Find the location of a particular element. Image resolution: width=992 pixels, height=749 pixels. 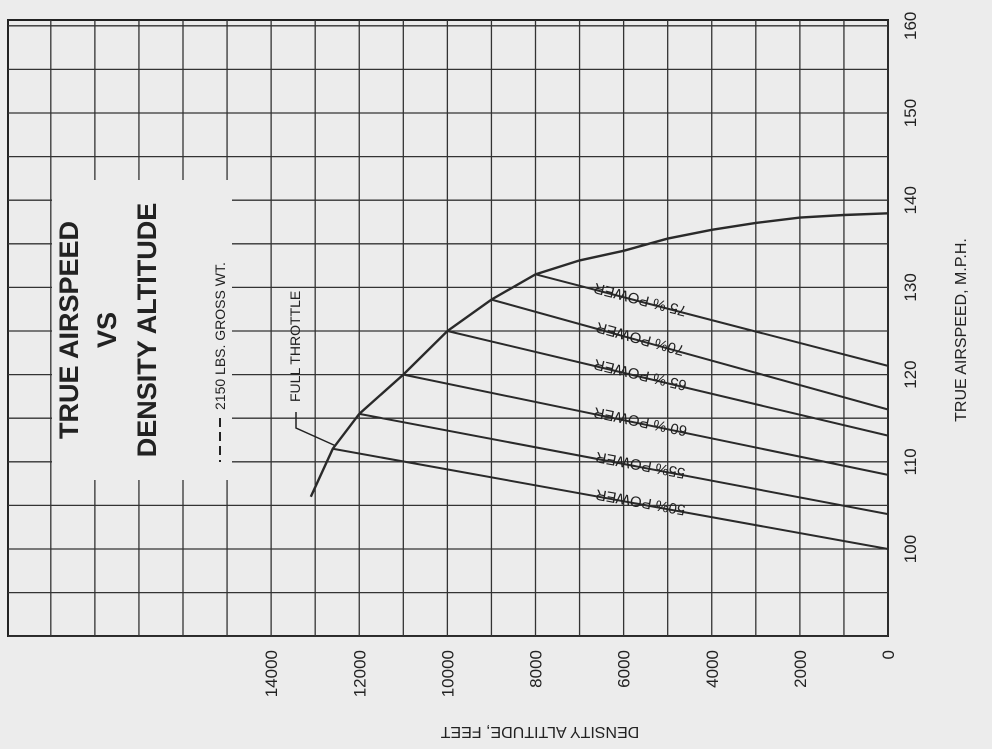

y-tick-label: 8000 is located at coordinates (536, 669).